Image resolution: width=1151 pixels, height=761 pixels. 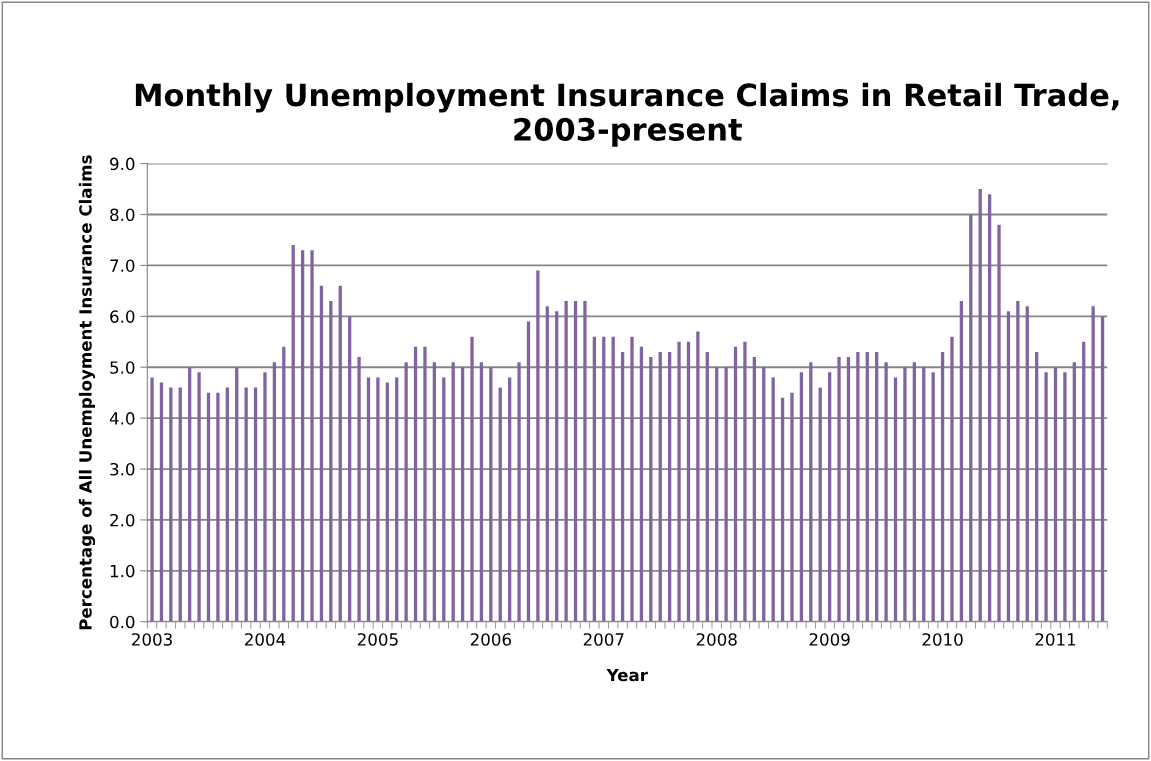 I want to click on y-tick-label: 3.0, so click(x=122, y=469).